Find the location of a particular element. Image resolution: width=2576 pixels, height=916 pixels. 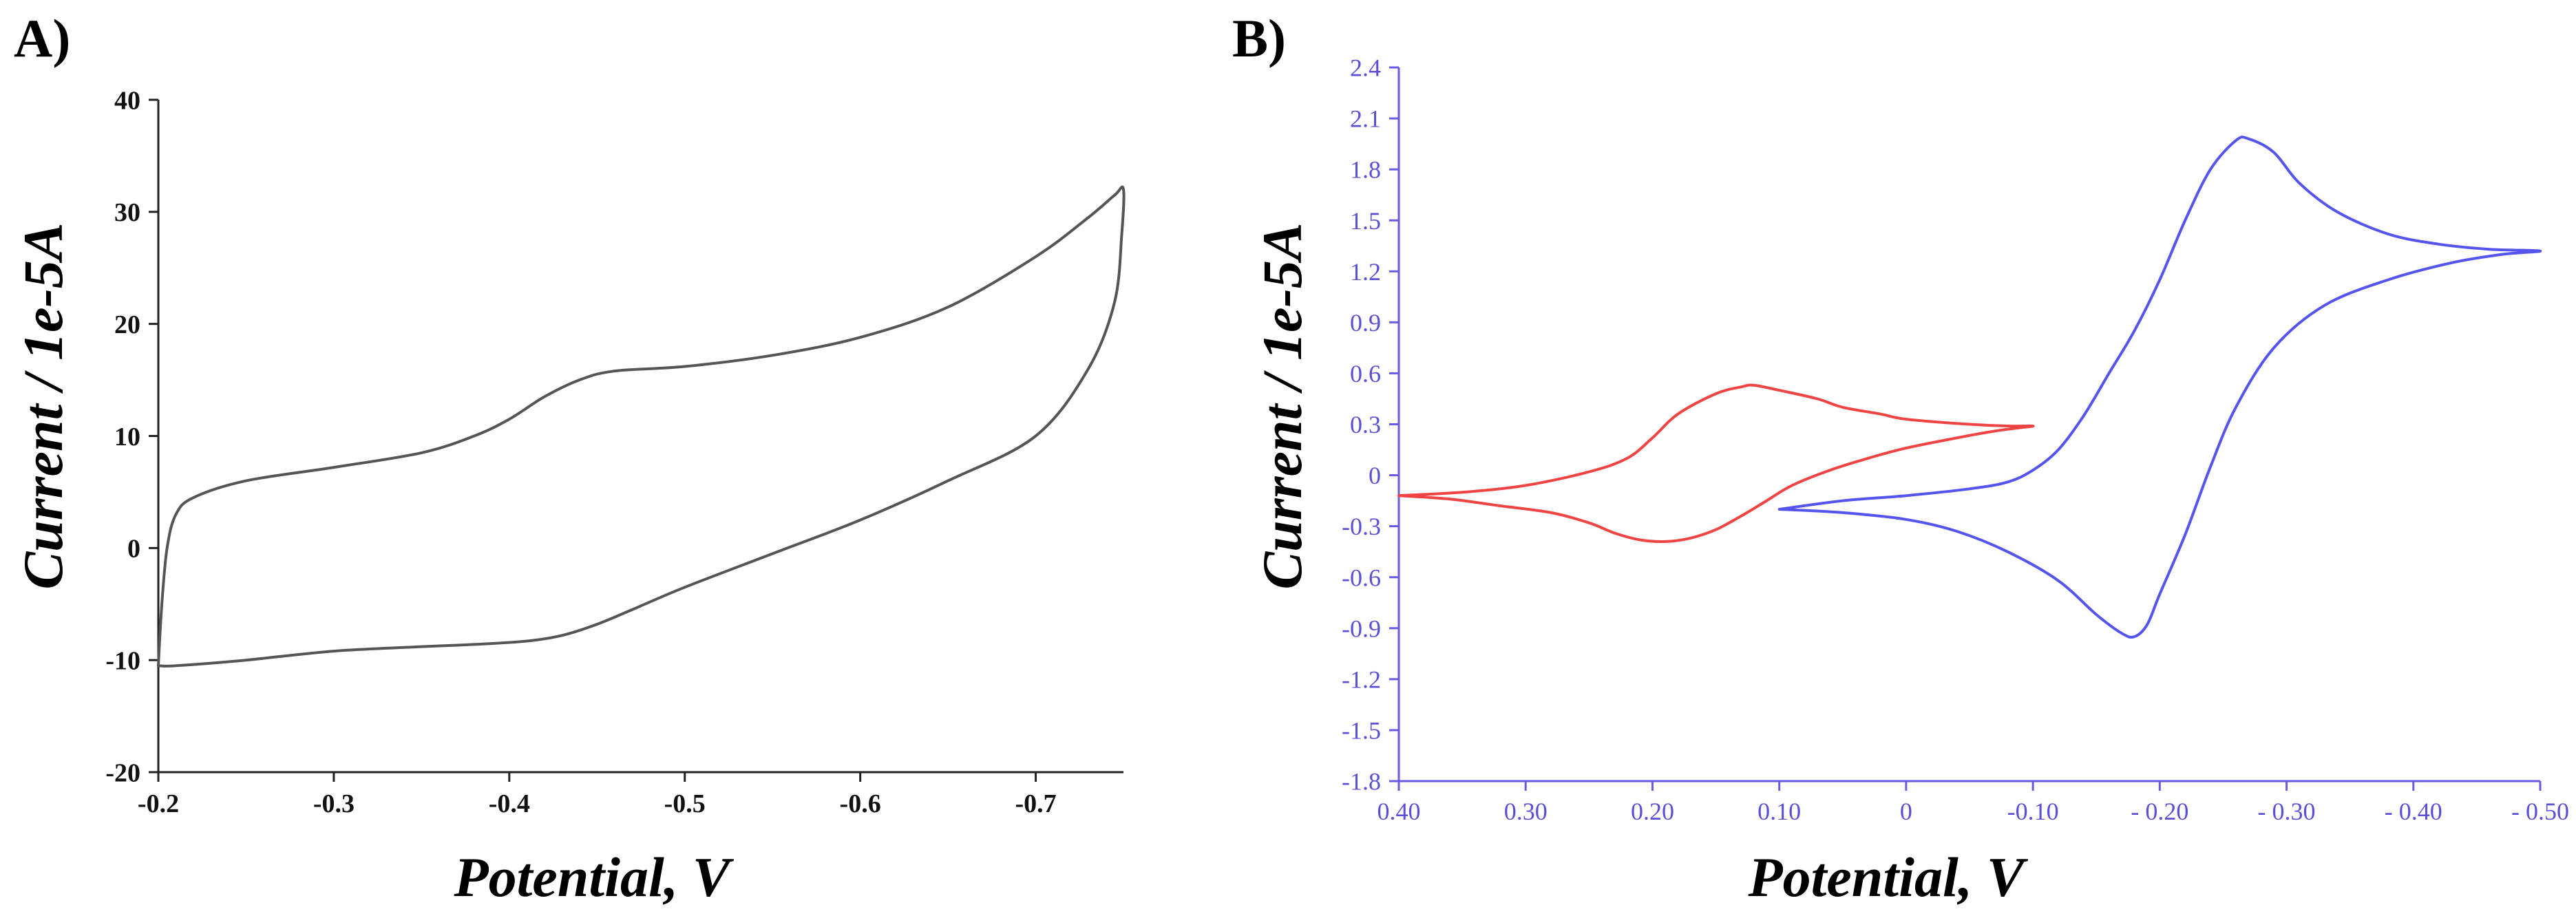

chart-b-y-tick-label: 1.5 is located at coordinates (1366, 221).